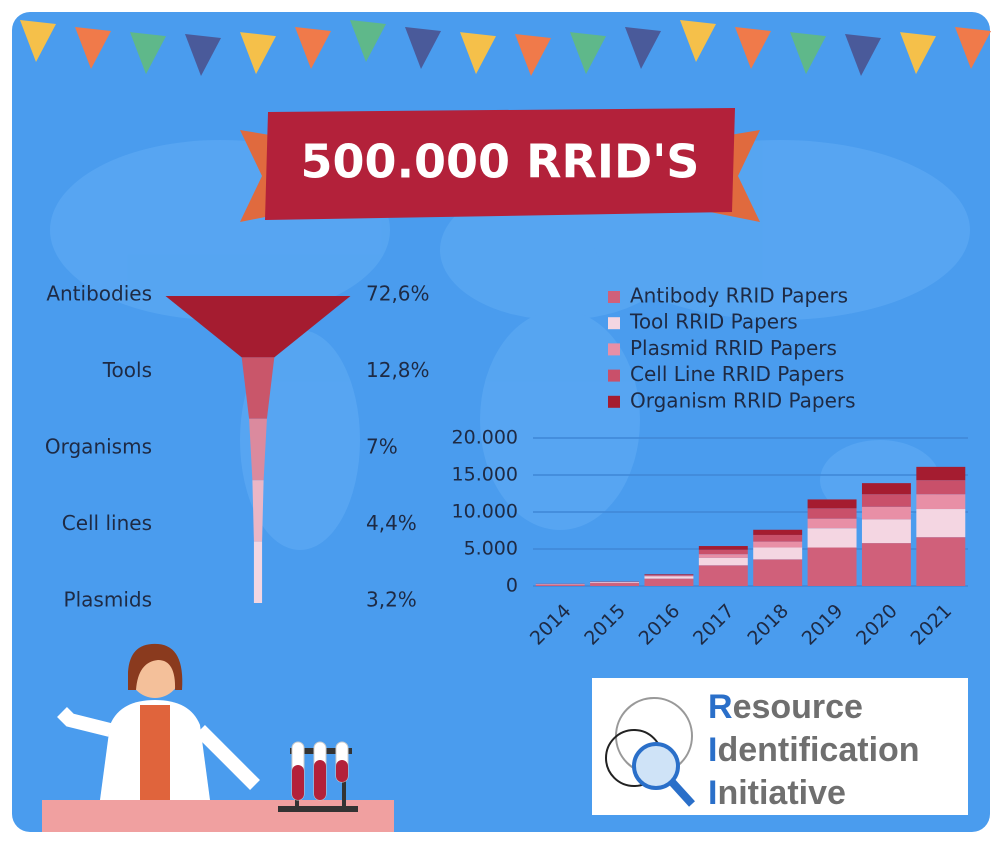  I want to click on y-tick-label: 0, so click(512, 586).